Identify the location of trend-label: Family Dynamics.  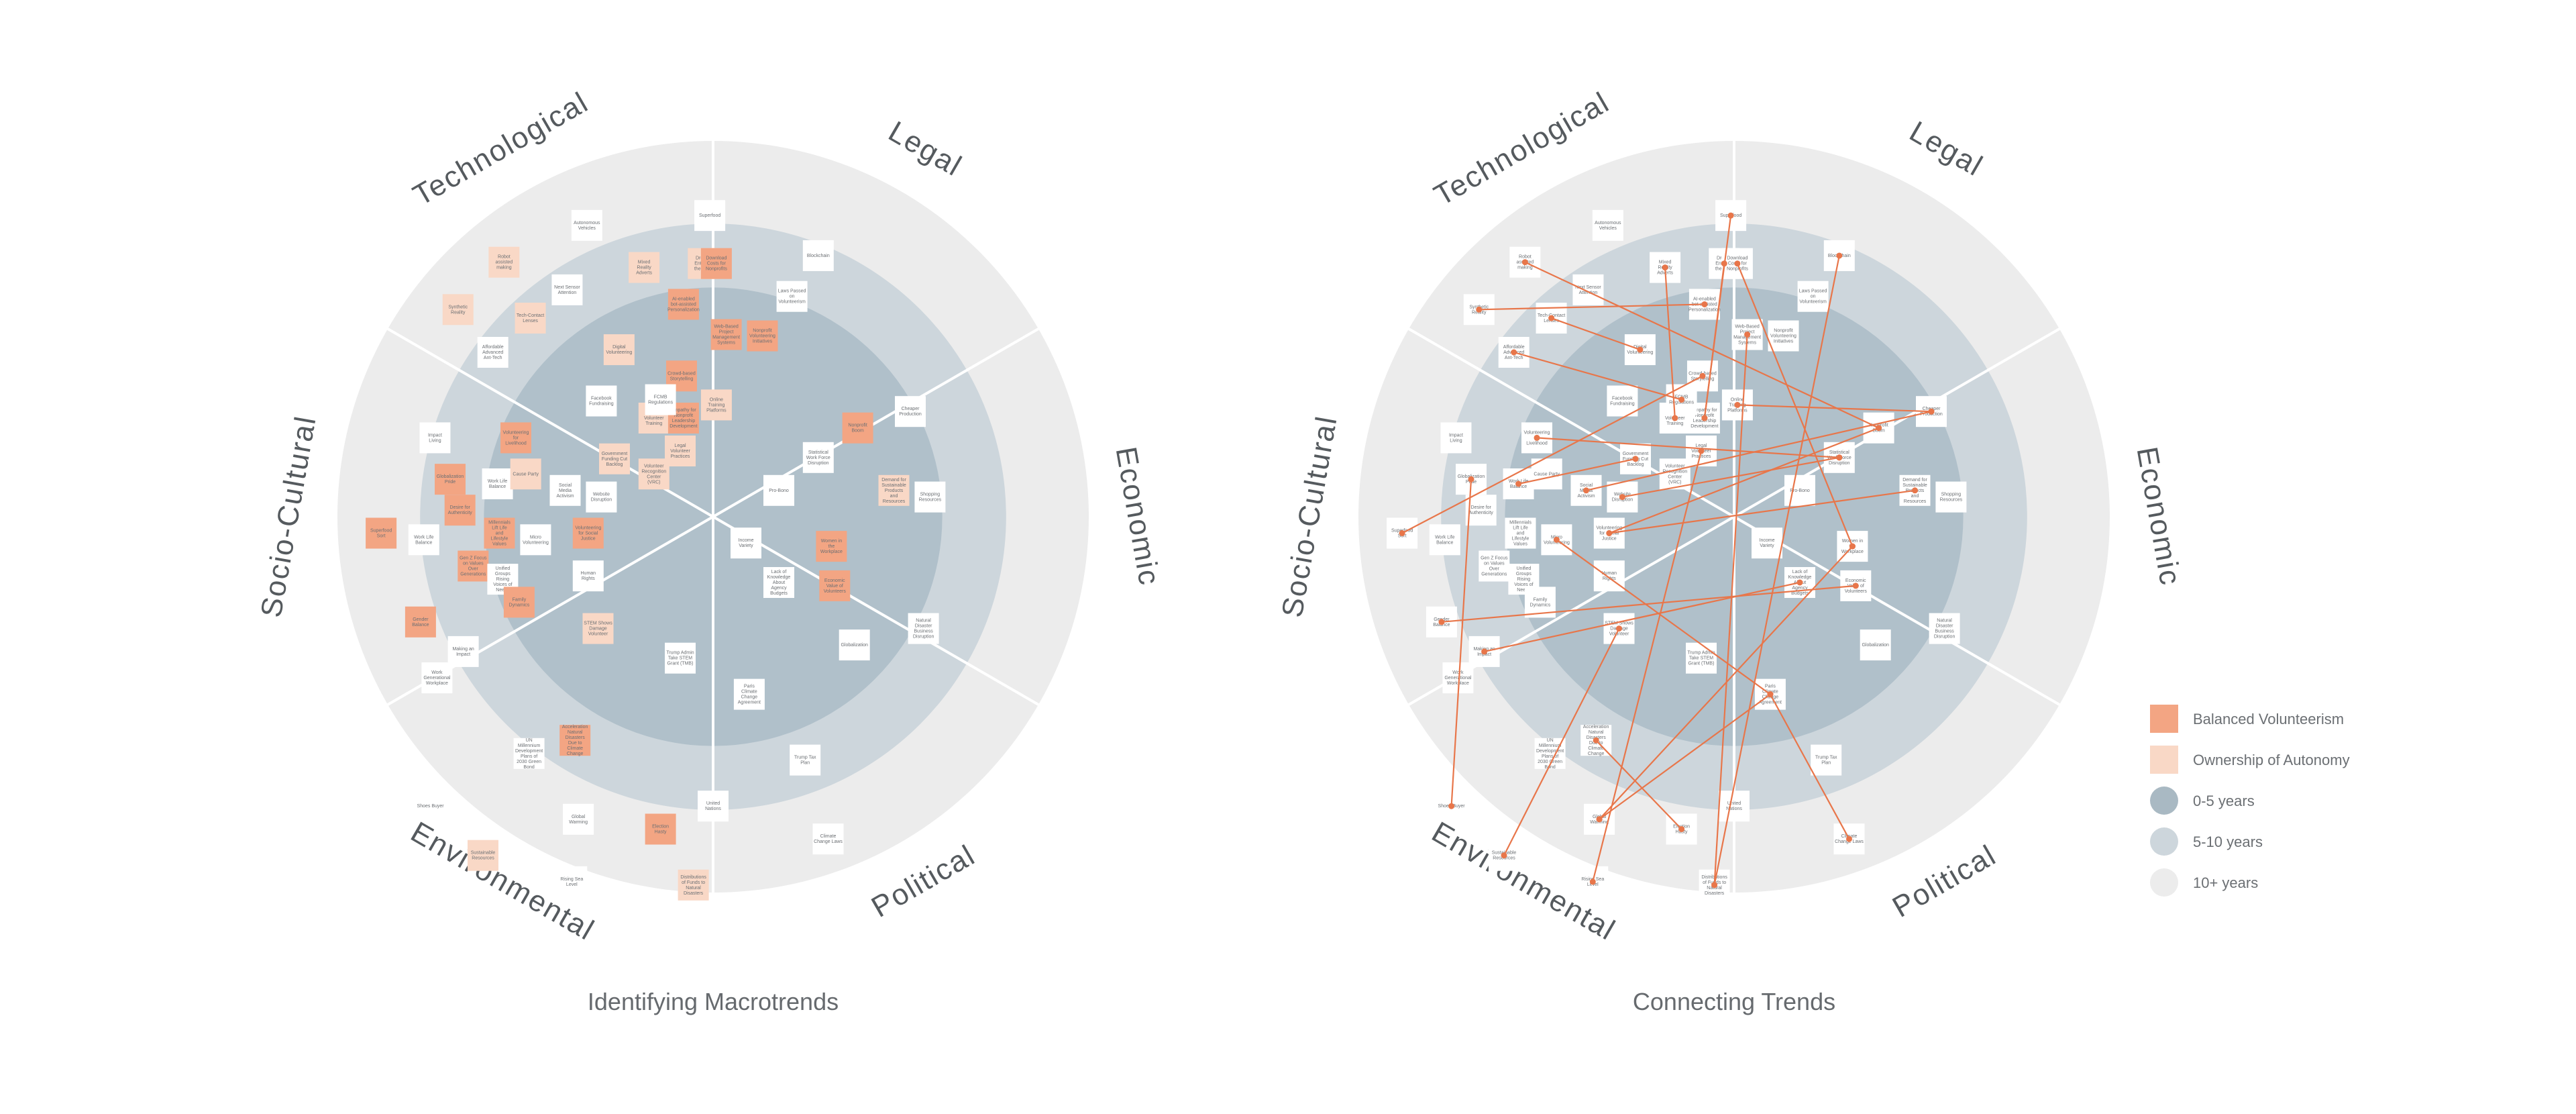
(519, 602).